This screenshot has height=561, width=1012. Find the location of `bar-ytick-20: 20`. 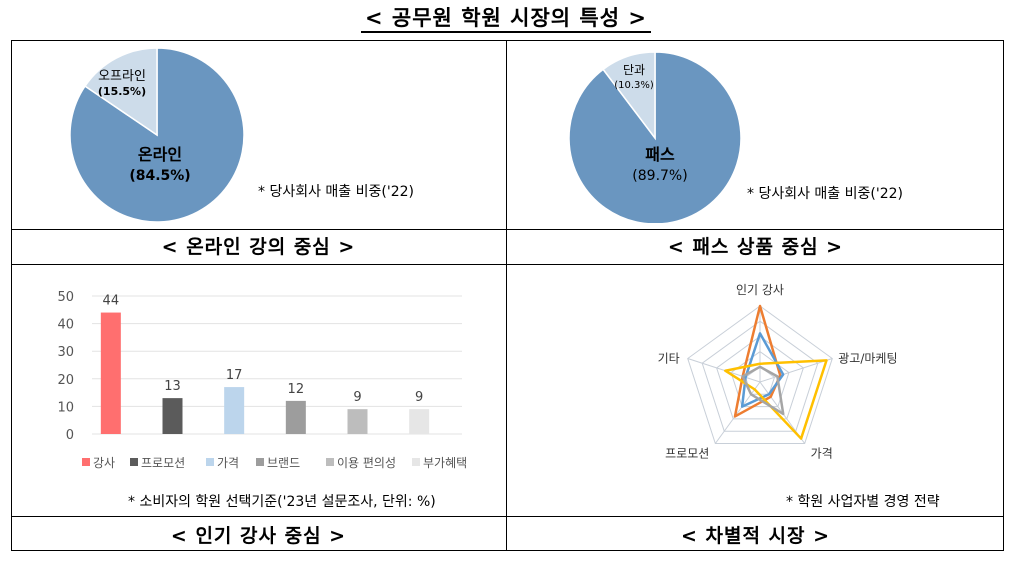

bar-ytick-20: 20 is located at coordinates (65, 380).